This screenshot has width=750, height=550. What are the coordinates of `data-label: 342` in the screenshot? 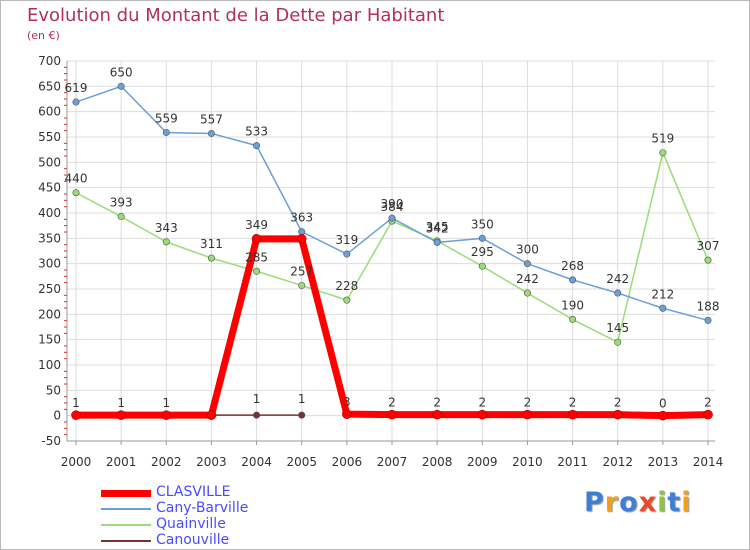 It's located at (437, 228).